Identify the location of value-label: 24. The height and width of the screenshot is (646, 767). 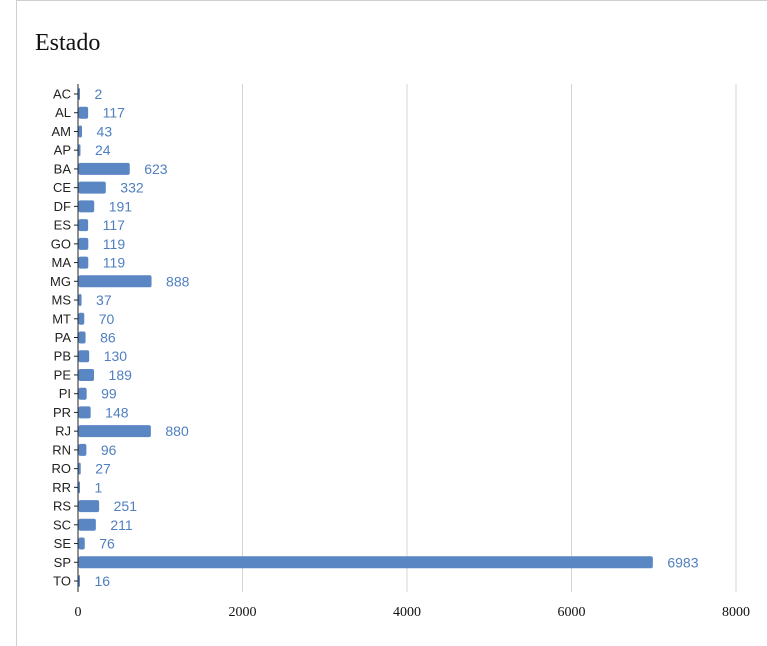
(103, 150).